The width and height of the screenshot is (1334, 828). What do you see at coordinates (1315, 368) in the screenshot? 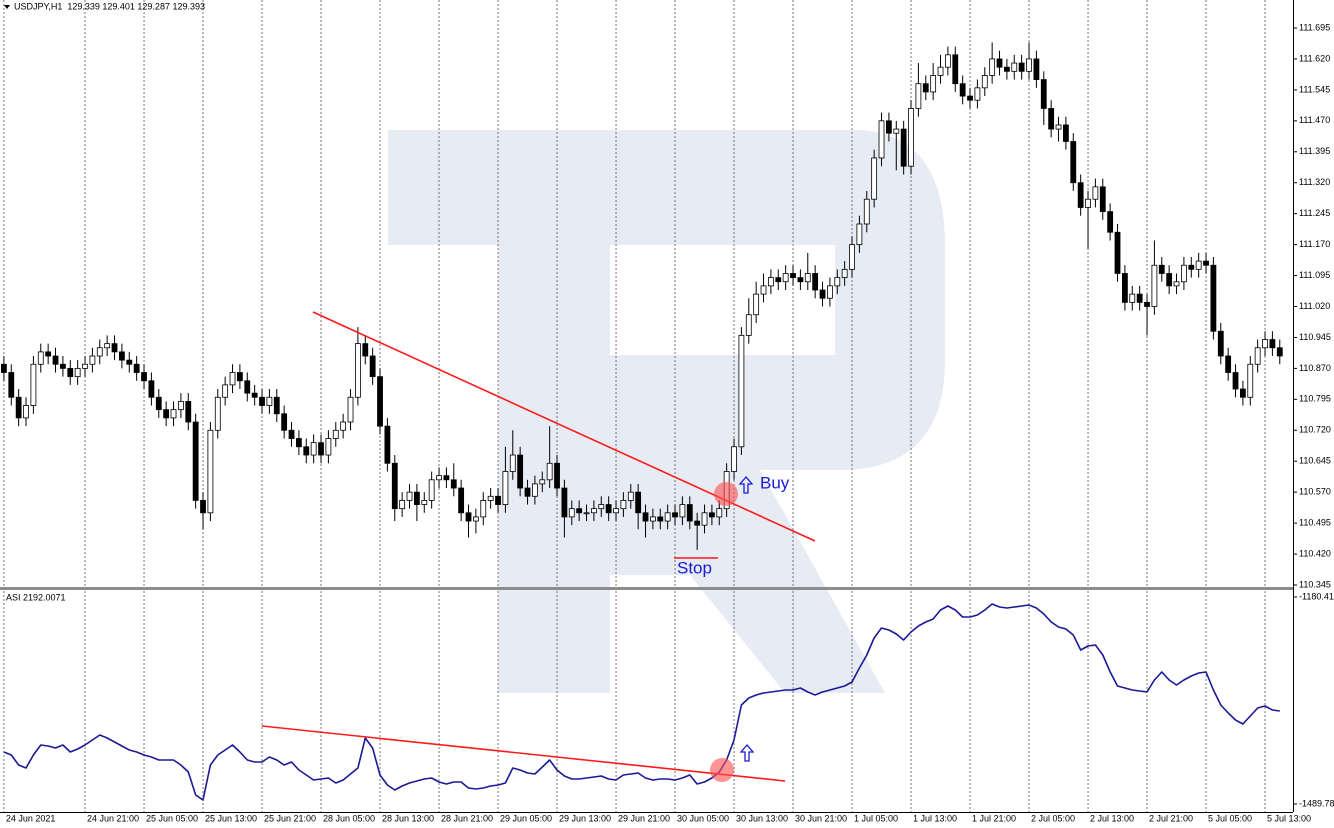
I see `y-tick-label: 110.870` at bounding box center [1315, 368].